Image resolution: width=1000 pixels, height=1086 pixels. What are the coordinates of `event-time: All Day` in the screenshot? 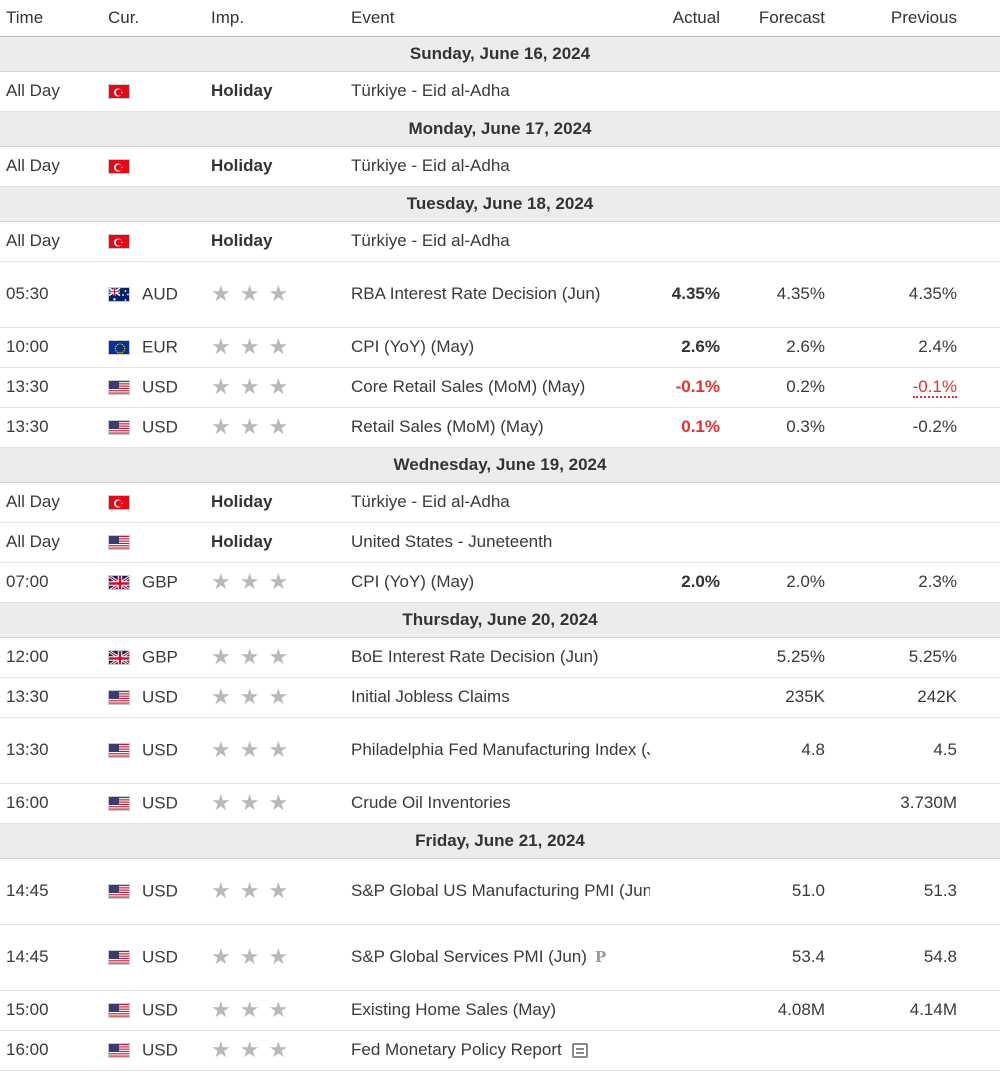 It's located at (50, 502).